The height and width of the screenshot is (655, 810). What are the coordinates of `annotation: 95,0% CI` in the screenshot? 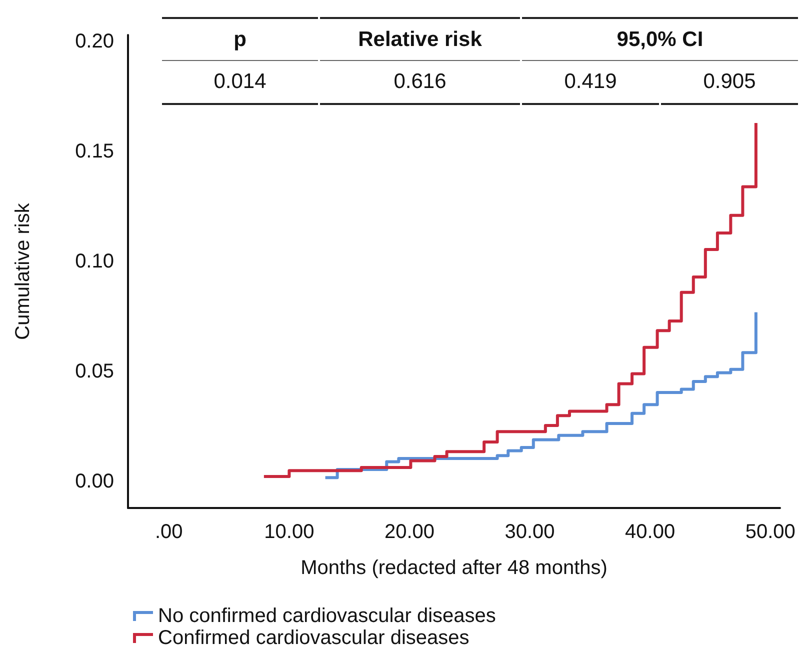 It's located at (660, 39).